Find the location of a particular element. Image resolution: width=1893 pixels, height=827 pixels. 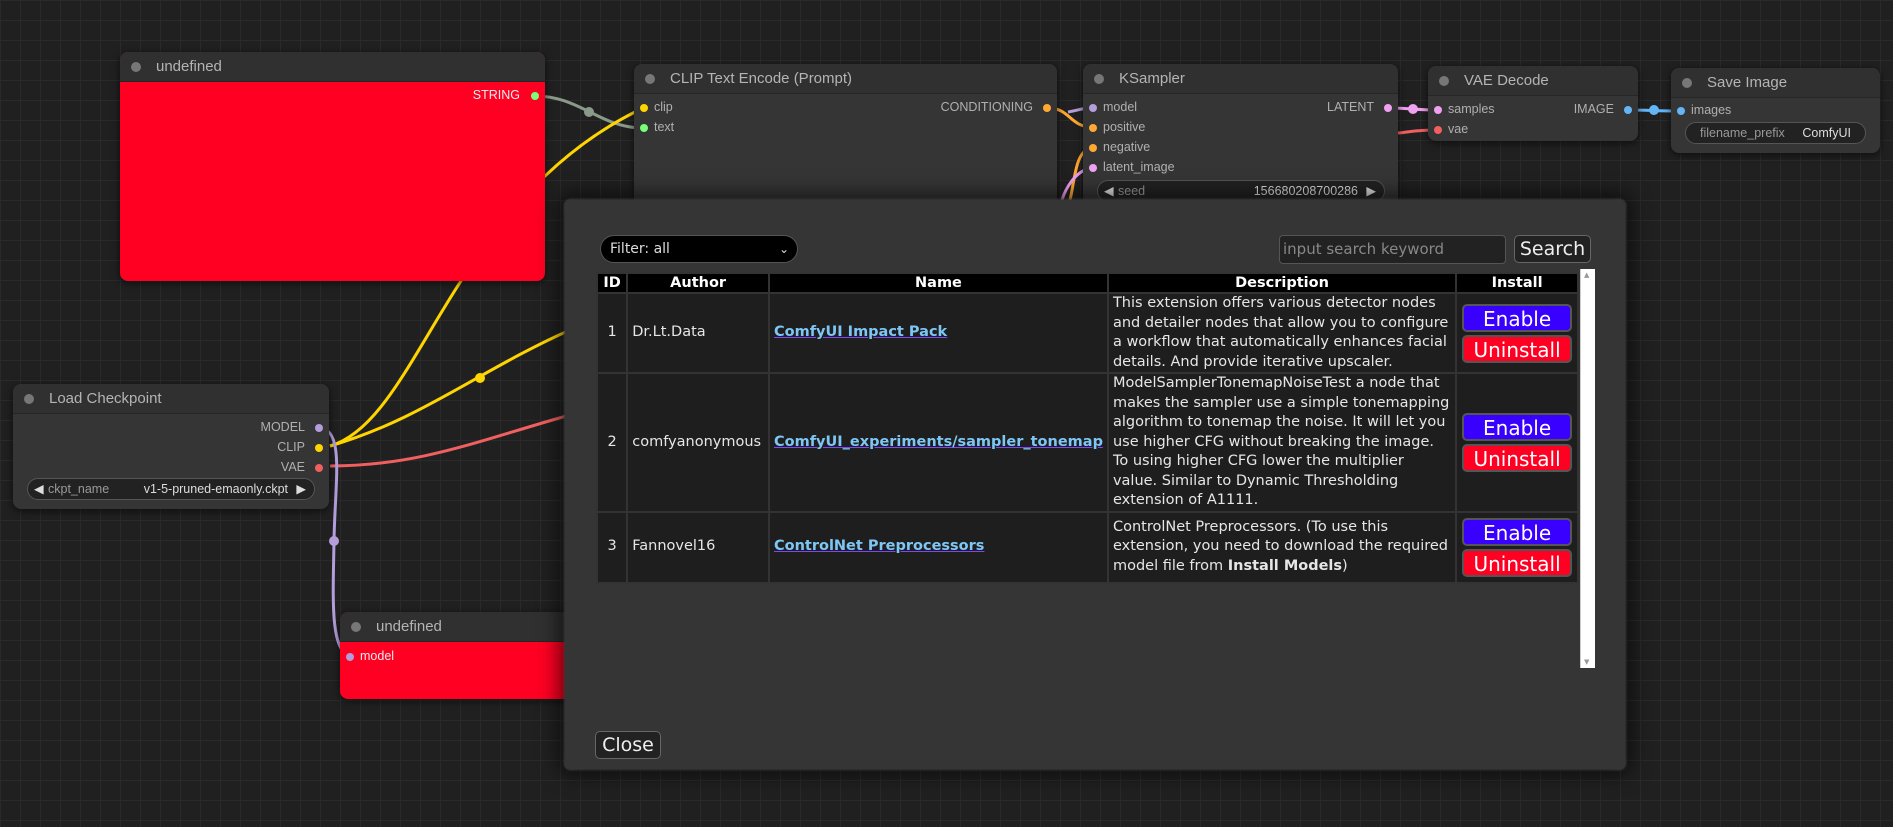

install-models-link: Install Models is located at coordinates (1285, 565).